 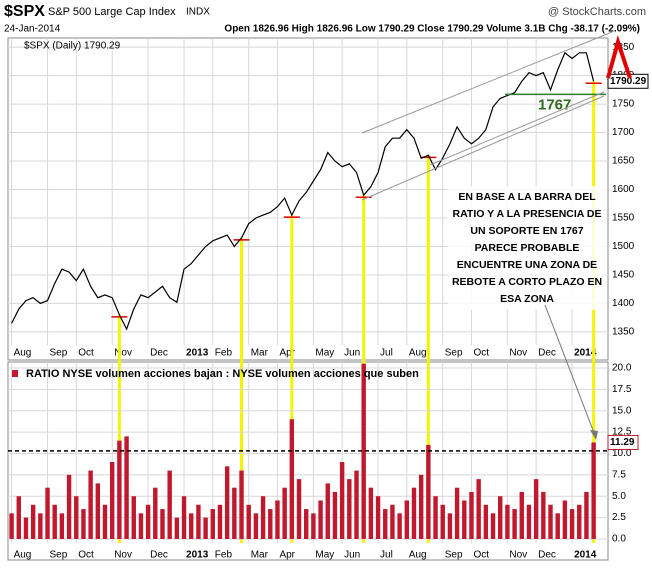 I want to click on x-tick-label: 2013, so click(x=197, y=353).